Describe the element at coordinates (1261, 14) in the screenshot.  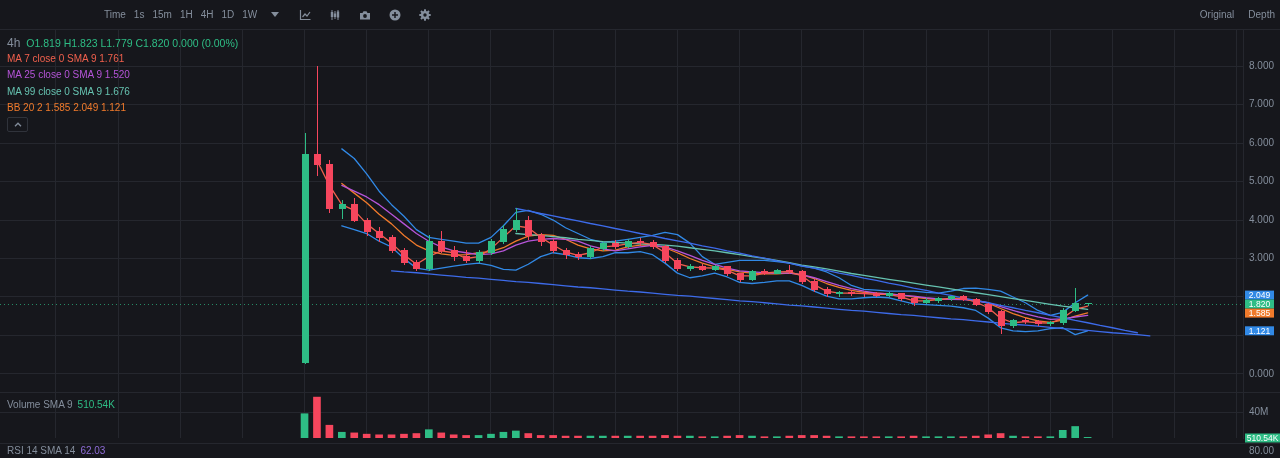
I see `text: Depth` at that location.